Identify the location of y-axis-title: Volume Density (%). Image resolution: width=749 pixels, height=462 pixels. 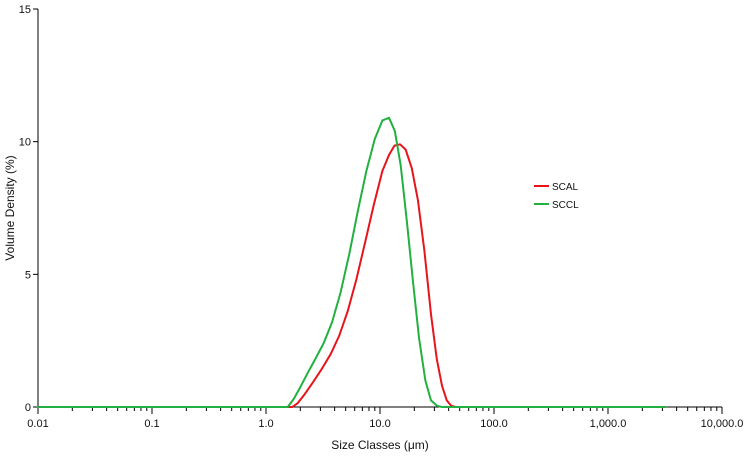
(10, 207).